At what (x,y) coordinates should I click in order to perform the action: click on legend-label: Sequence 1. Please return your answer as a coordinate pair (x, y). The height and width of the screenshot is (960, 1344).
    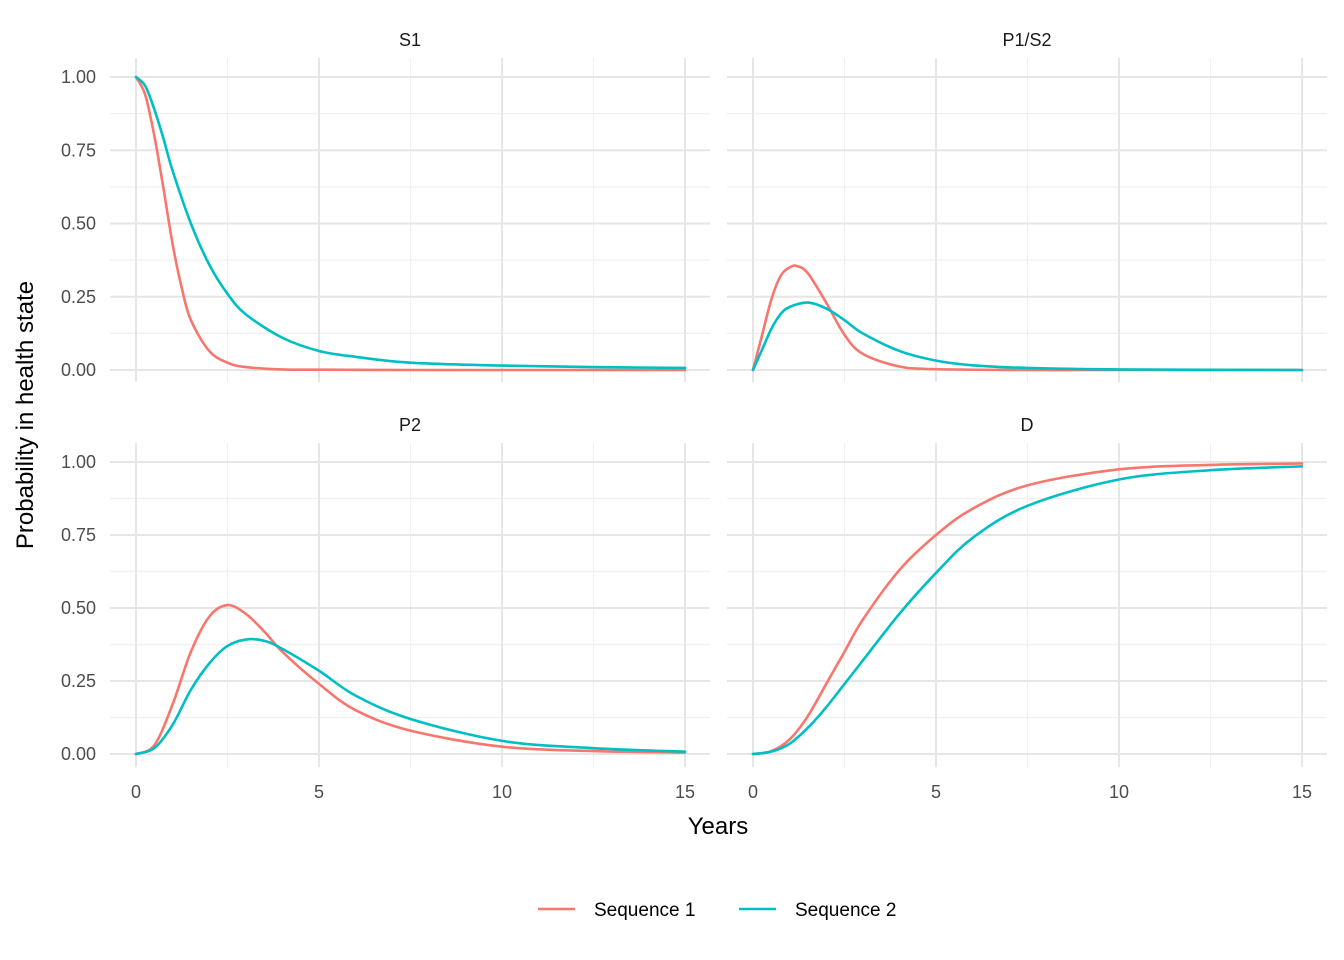
    Looking at the image, I should click on (644, 910).